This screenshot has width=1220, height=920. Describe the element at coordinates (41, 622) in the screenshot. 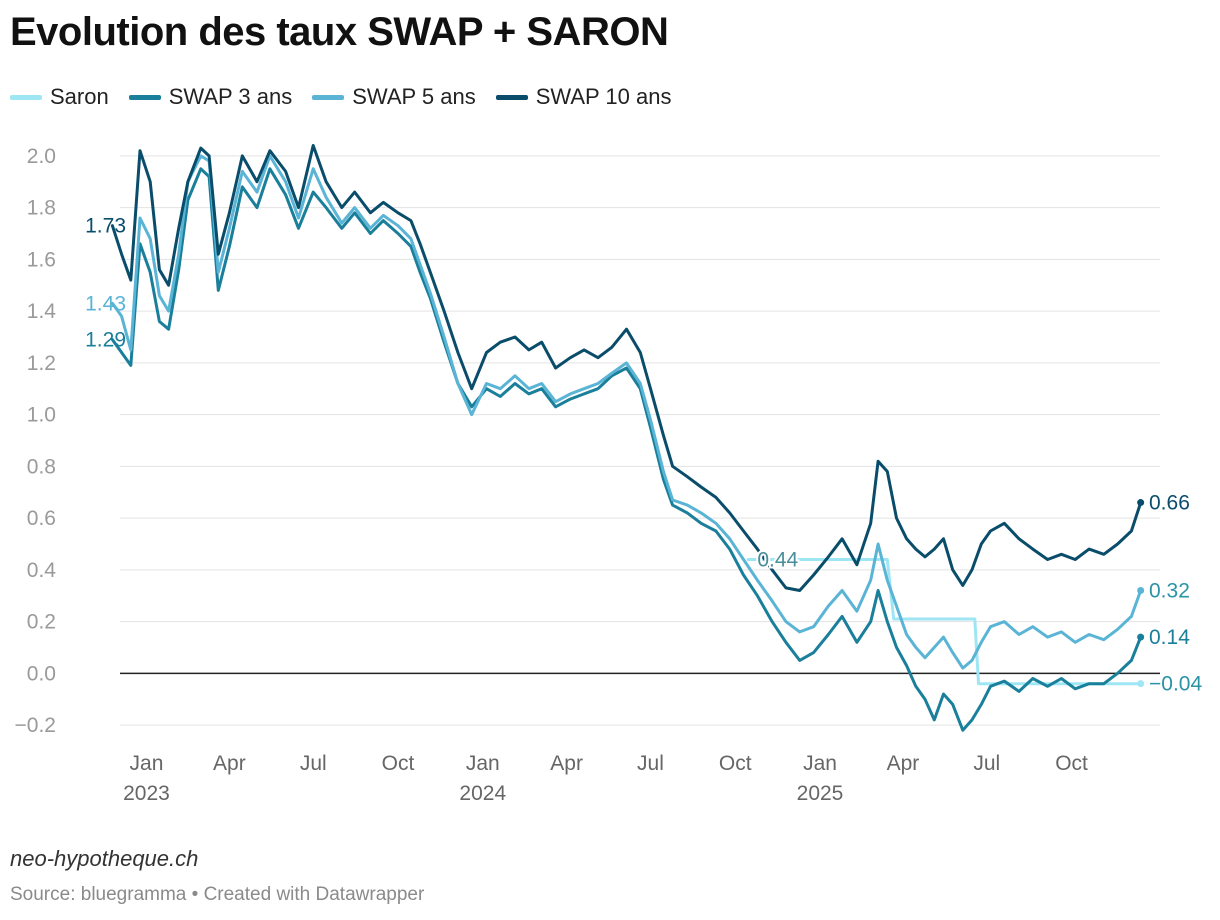

I see `y-tick-label: 0.2` at that location.